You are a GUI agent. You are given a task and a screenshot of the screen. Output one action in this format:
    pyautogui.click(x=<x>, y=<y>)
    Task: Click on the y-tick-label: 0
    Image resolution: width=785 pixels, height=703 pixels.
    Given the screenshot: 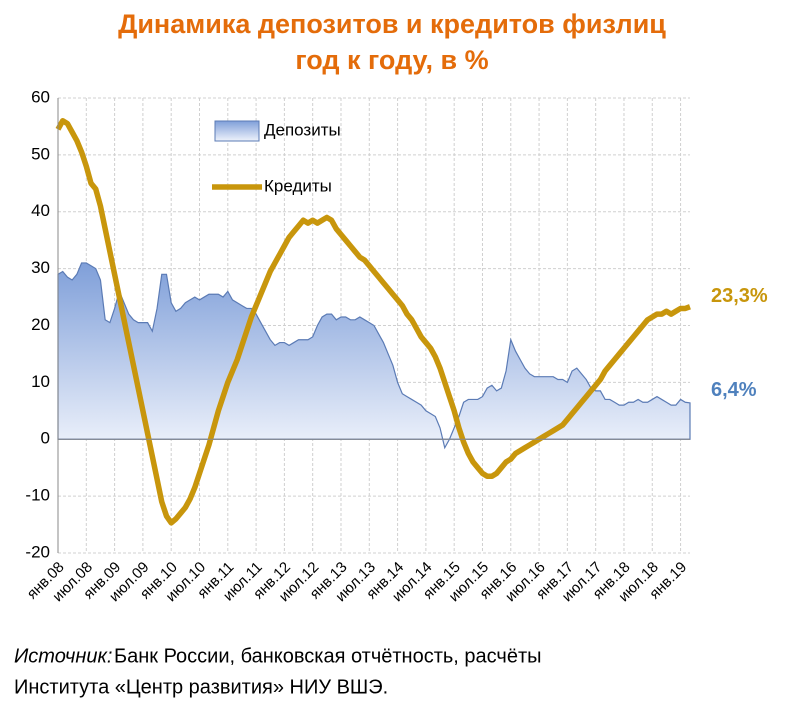 What is the action you would take?
    pyautogui.click(x=45, y=438)
    